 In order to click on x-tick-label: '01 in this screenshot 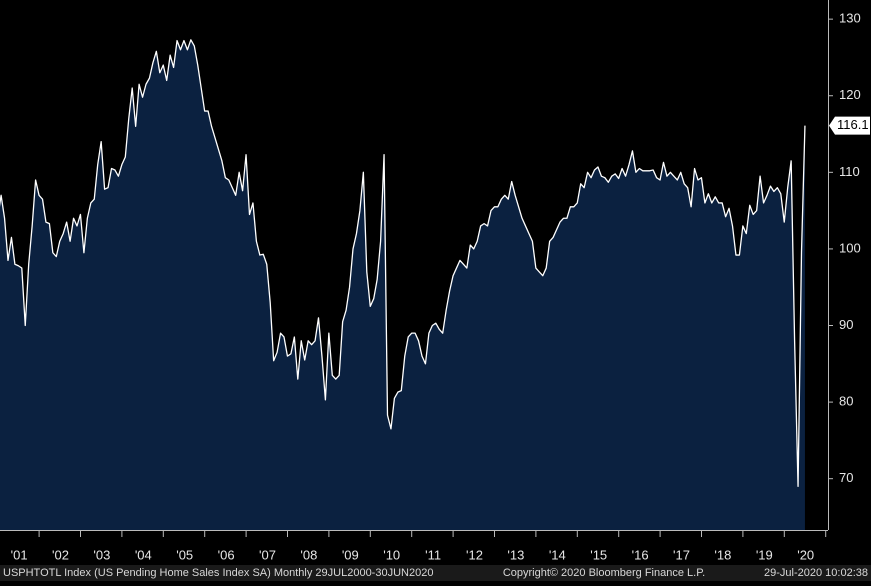, I will do `click(19, 554)`.